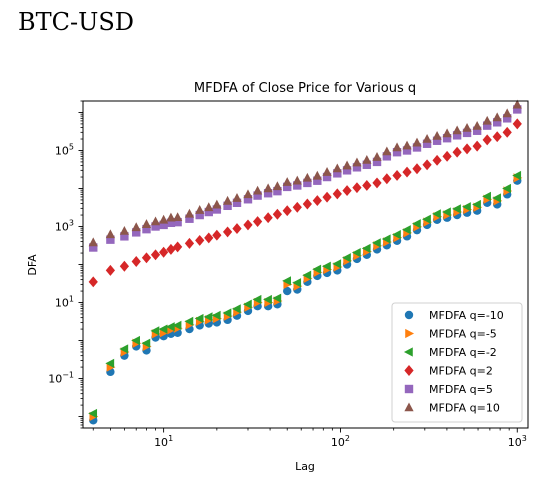  Describe the element at coordinates (461, 371) in the screenshot. I see `legend-label: MFDFA q=2` at that location.